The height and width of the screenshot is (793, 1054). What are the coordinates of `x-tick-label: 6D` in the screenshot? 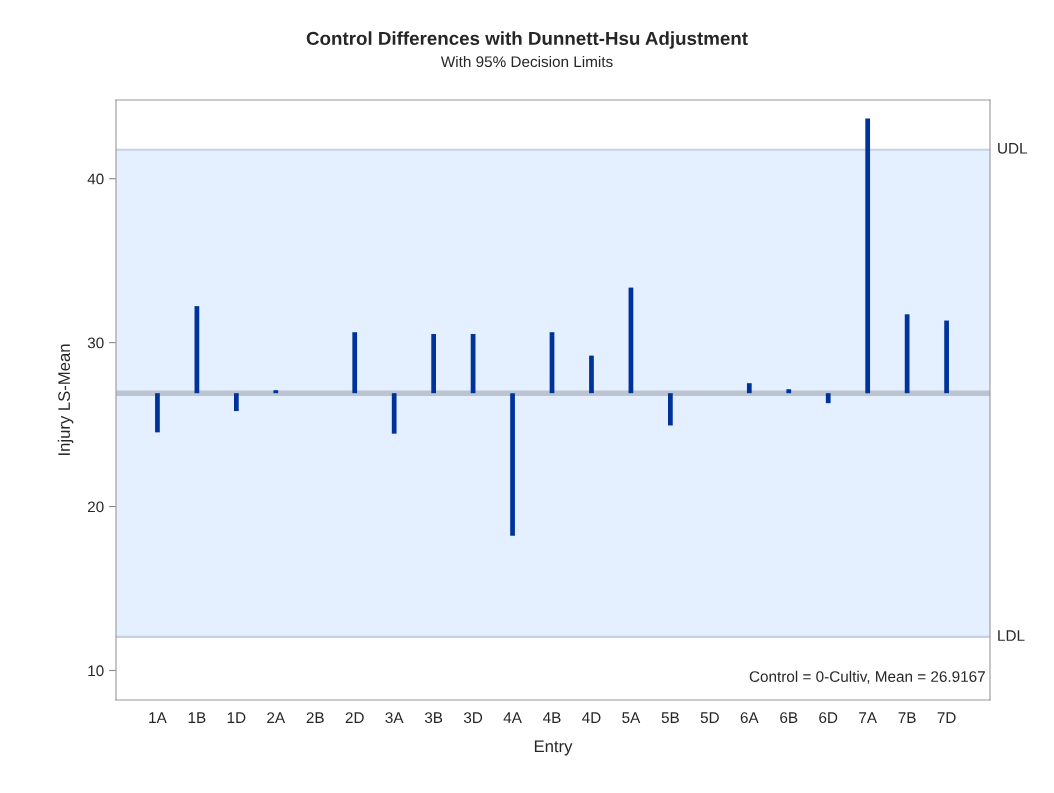 It's located at (828, 718).